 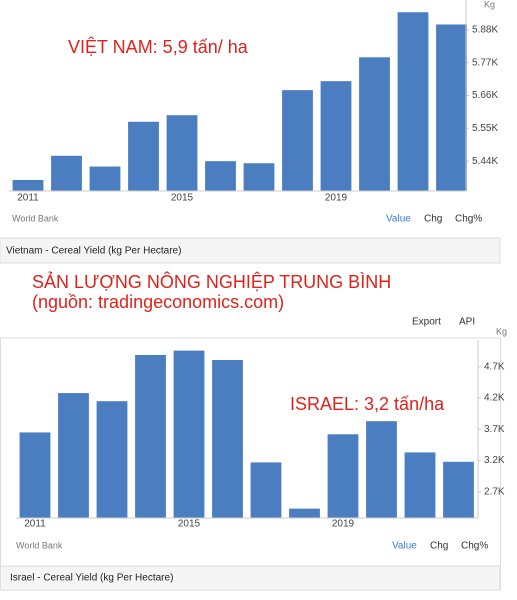 I want to click on heading: SẢN LƯỢNG NÔNG NGHIỆP TRUNG BÌNH, so click(x=211, y=281).